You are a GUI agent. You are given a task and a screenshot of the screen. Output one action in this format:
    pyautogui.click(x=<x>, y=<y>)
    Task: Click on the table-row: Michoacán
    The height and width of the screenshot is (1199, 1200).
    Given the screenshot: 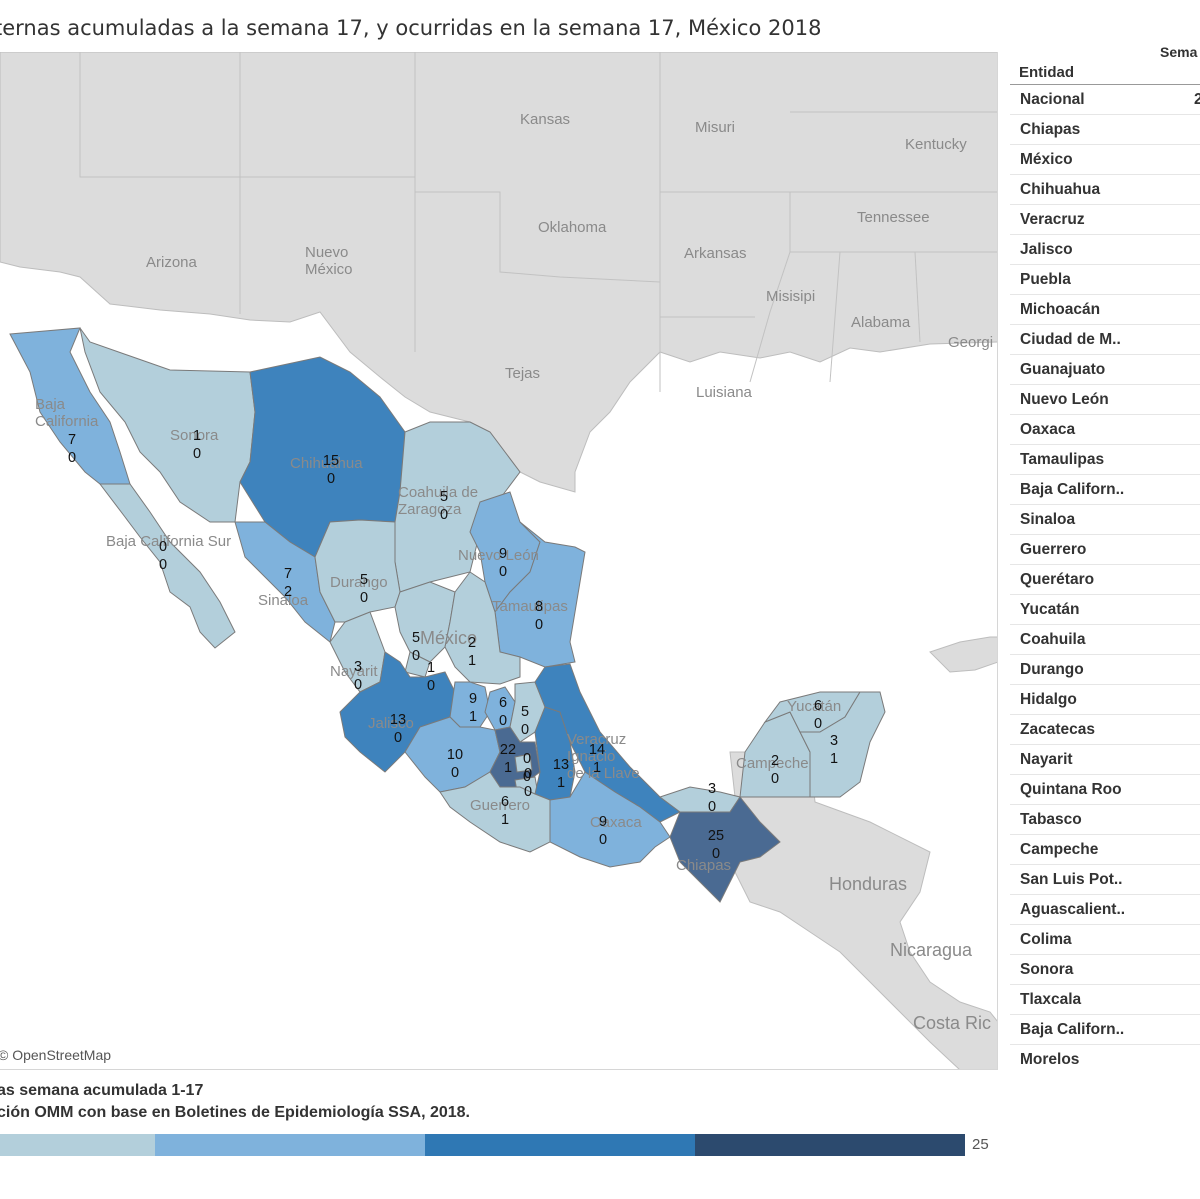 What is the action you would take?
    pyautogui.click(x=1105, y=309)
    